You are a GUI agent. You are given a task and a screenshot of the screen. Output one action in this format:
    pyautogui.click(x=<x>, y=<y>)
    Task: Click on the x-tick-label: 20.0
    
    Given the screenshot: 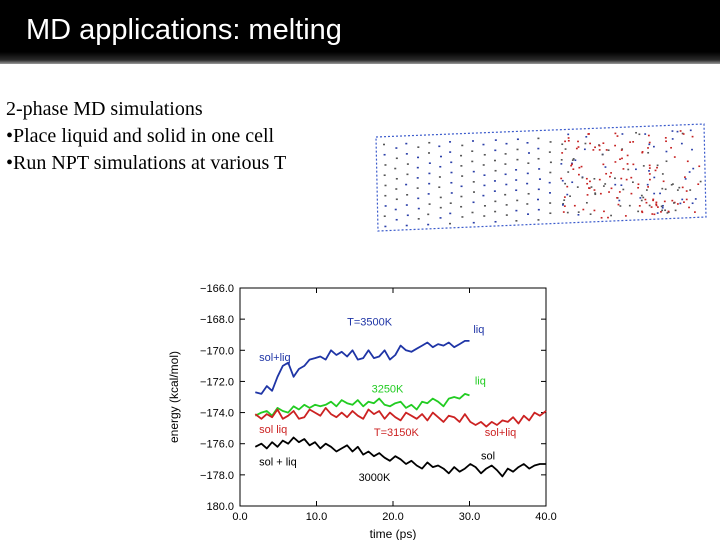 What is the action you would take?
    pyautogui.click(x=392, y=517)
    